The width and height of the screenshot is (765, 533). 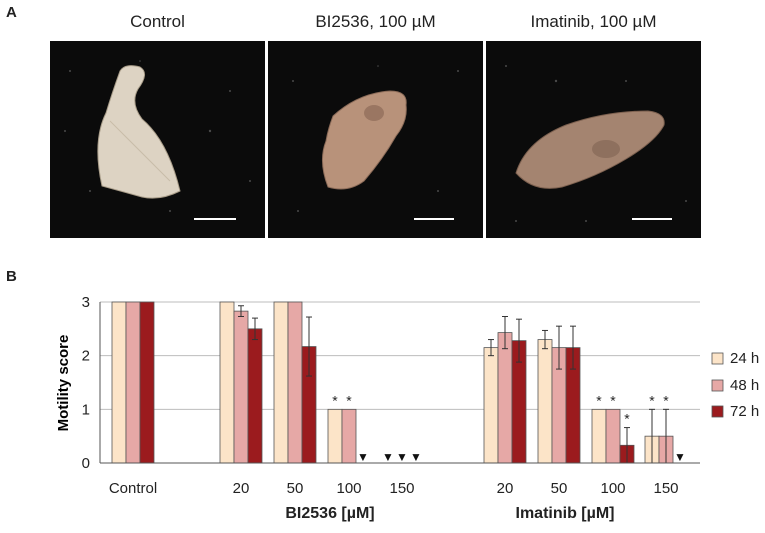 What do you see at coordinates (565, 513) in the screenshot?
I see `group-label-imatinib: Imatinib [µM]` at bounding box center [565, 513].